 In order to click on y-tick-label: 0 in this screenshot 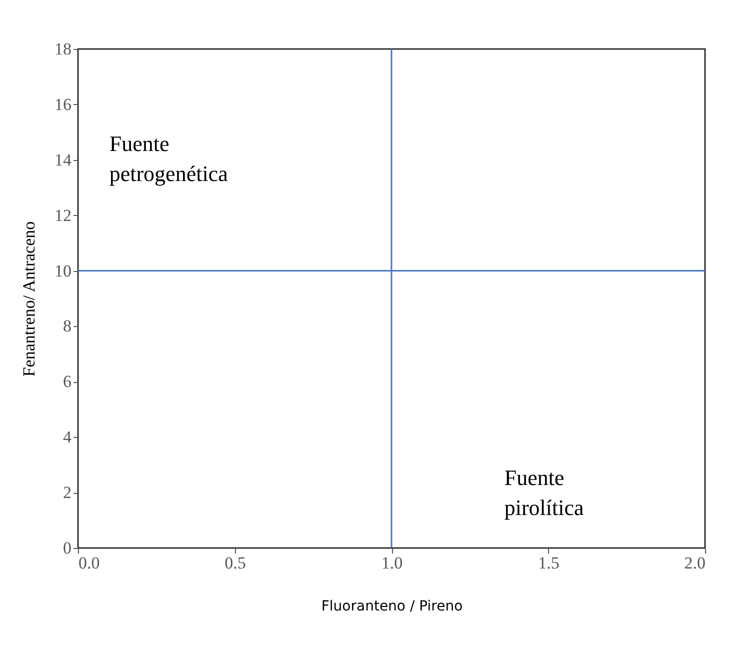, I will do `click(67, 548)`.